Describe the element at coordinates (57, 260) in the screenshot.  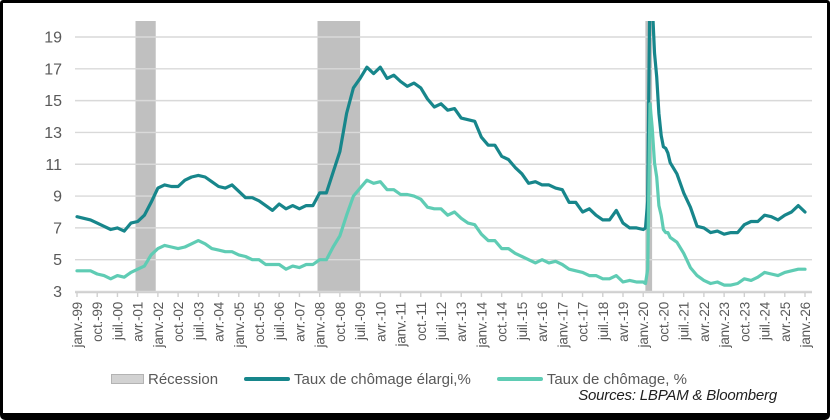
I see `y-tick-label: 5` at that location.